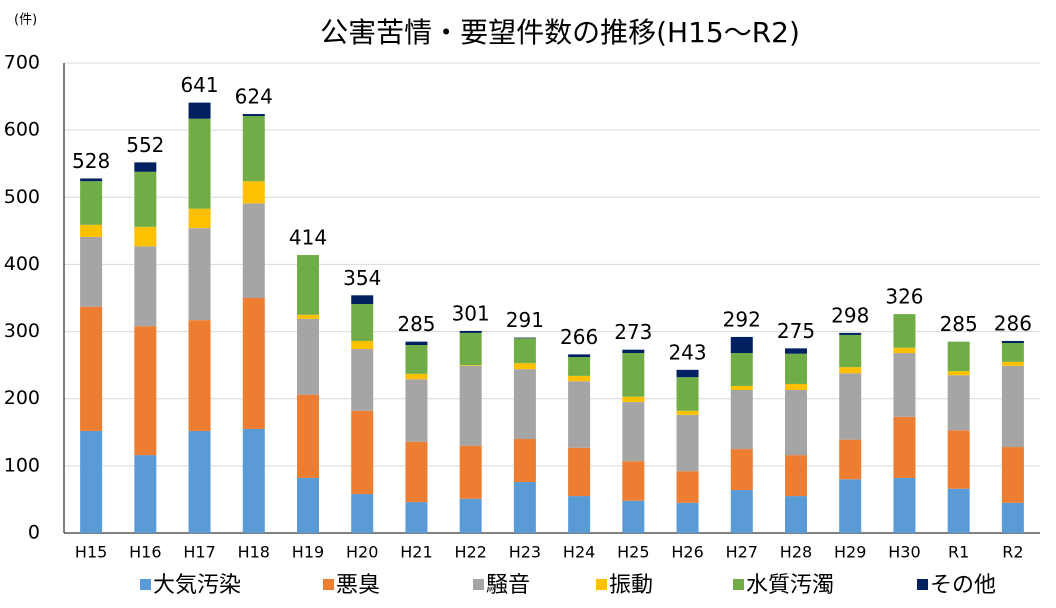 This screenshot has height=608, width=1056. I want to click on total-label: 273, so click(633, 332).